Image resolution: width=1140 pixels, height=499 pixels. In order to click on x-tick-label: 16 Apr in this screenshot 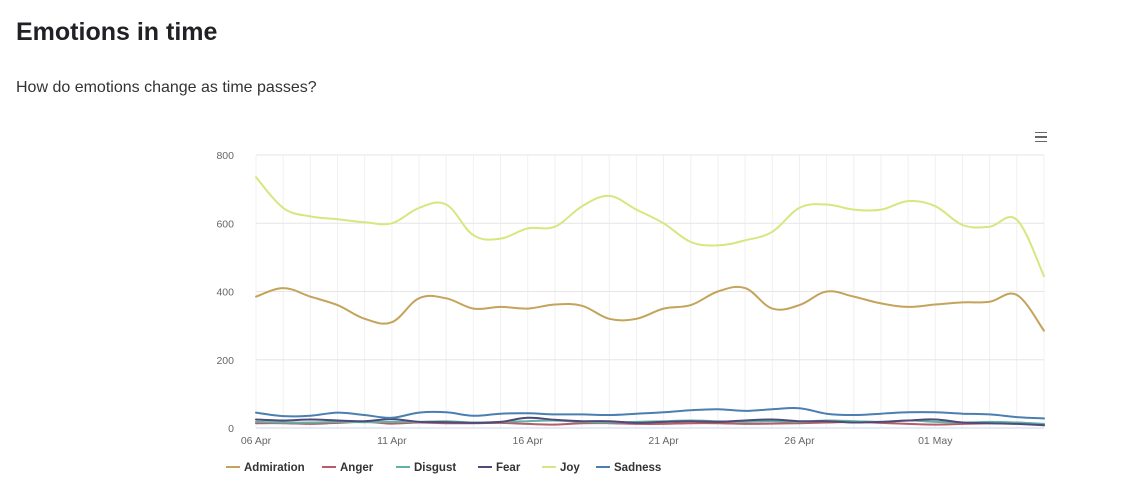, I will do `click(528, 441)`.